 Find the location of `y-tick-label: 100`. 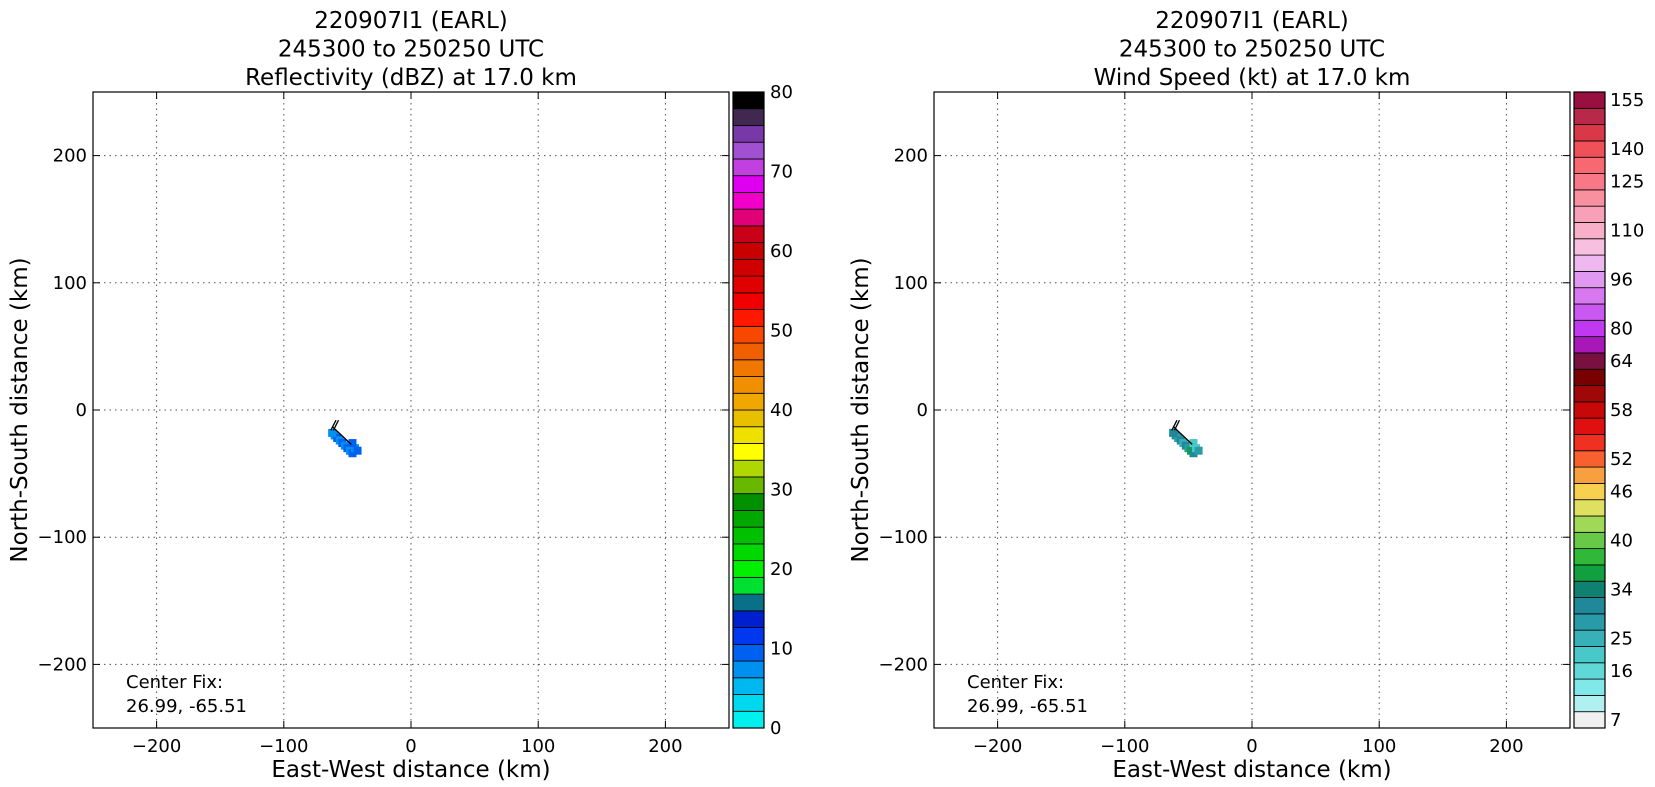

y-tick-label: 100 is located at coordinates (70, 283).